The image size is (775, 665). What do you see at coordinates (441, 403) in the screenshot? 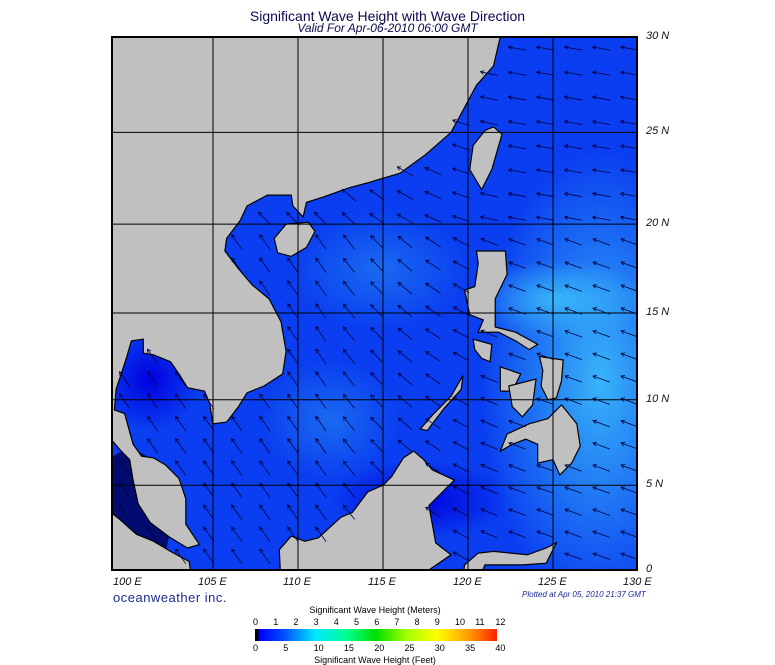
I see `land-palawan` at bounding box center [441, 403].